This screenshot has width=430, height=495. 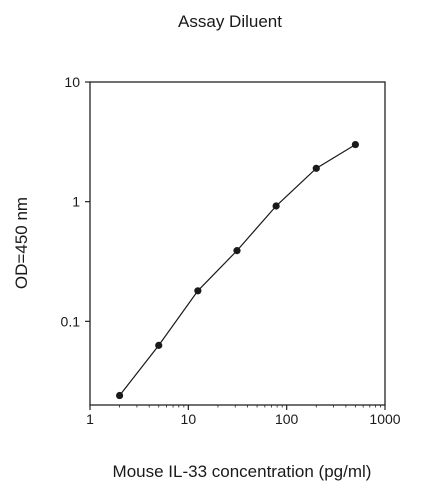 I want to click on y-axis-label: OD=450 nm, so click(x=21, y=243).